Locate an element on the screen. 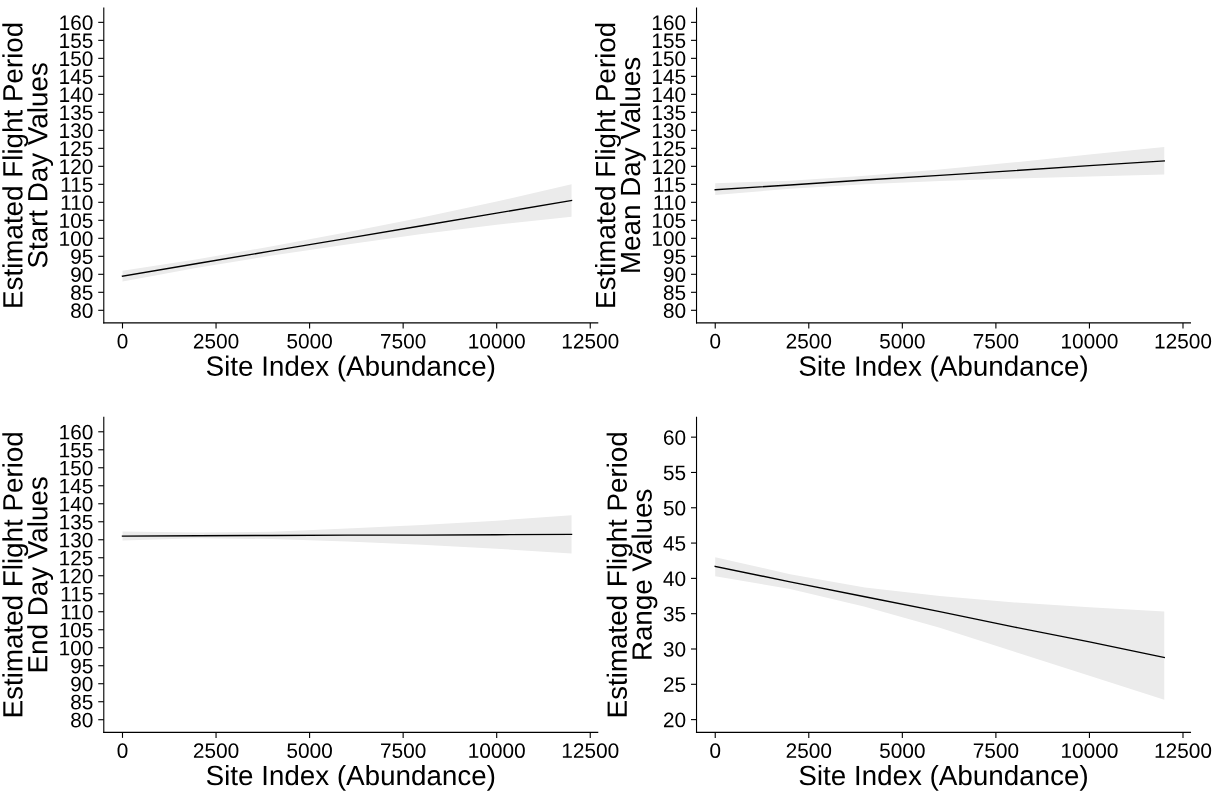 Image resolution: width=1221 pixels, height=796 pixels. y-tick-label: 30 is located at coordinates (674, 649).